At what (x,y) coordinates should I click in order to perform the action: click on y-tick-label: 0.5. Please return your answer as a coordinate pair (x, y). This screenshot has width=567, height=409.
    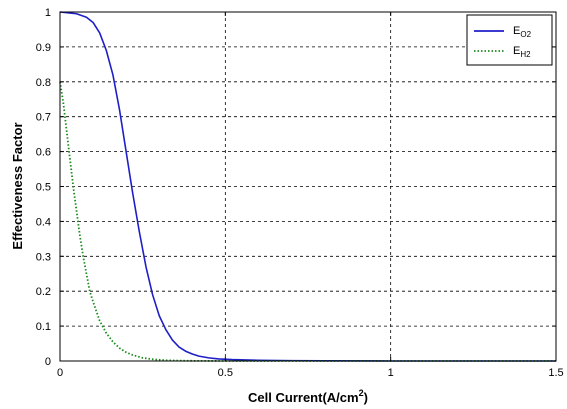
    Looking at the image, I should click on (43, 188).